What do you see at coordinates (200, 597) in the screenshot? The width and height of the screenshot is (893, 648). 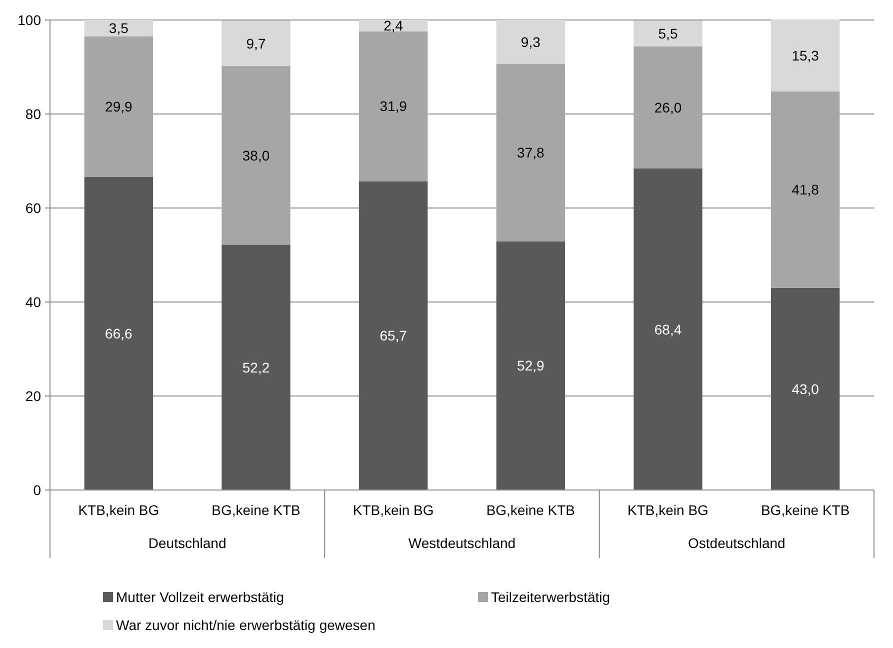 I see `legend-label: Mutter Vollzeit erwerbstätig` at bounding box center [200, 597].